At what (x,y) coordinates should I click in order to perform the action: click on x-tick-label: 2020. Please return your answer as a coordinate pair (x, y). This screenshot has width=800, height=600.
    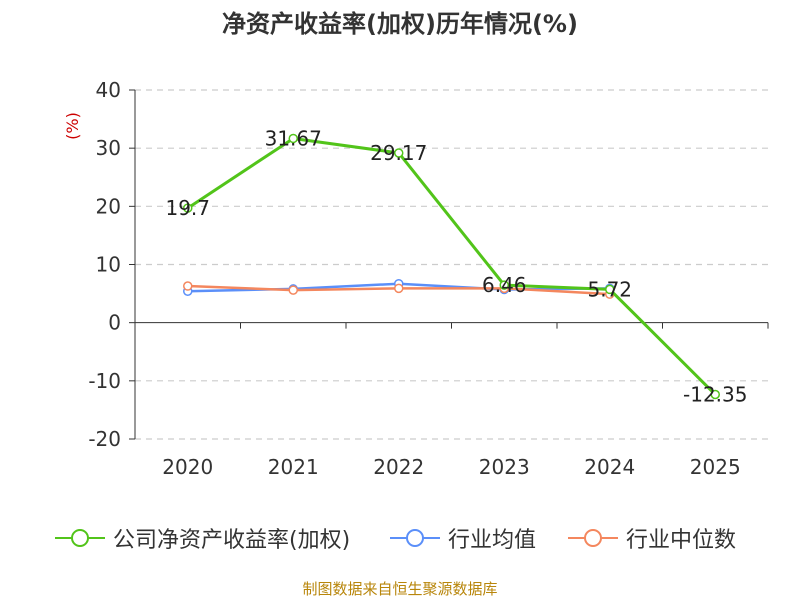
    Looking at the image, I should click on (187, 467).